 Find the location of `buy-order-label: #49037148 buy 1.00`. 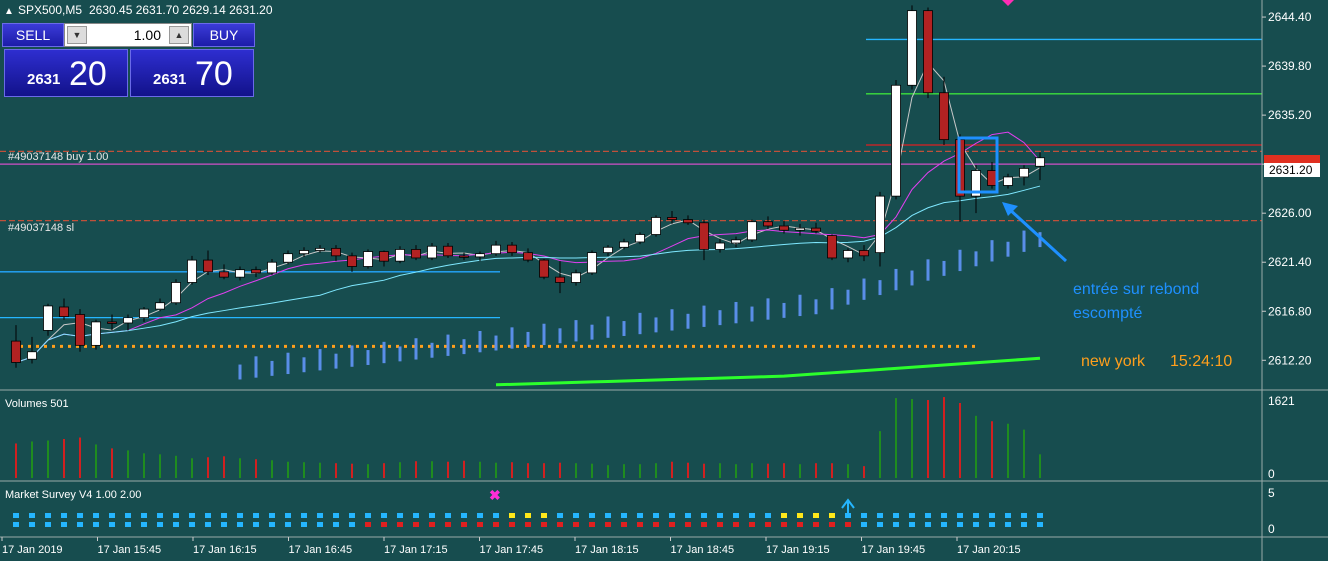

buy-order-label: #49037148 buy 1.00 is located at coordinates (58, 157).